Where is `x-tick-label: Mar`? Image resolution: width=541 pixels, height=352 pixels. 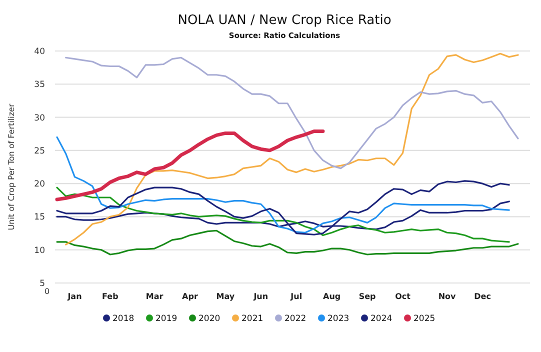
x-tick-label: Mar is located at coordinates (155, 296).